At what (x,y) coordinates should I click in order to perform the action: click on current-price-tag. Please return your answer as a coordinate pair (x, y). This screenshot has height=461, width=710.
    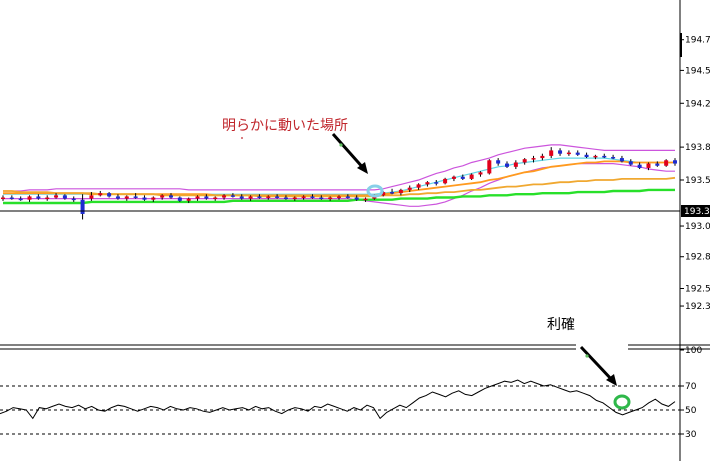
    Looking at the image, I should click on (695, 211).